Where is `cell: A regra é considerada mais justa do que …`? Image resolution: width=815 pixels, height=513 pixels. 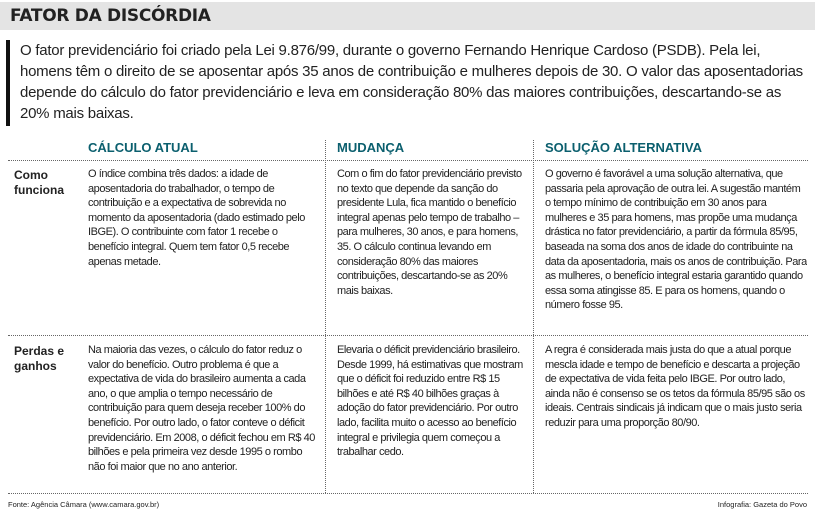
cell: A regra é considerada mais justa do que … is located at coordinates (675, 386).